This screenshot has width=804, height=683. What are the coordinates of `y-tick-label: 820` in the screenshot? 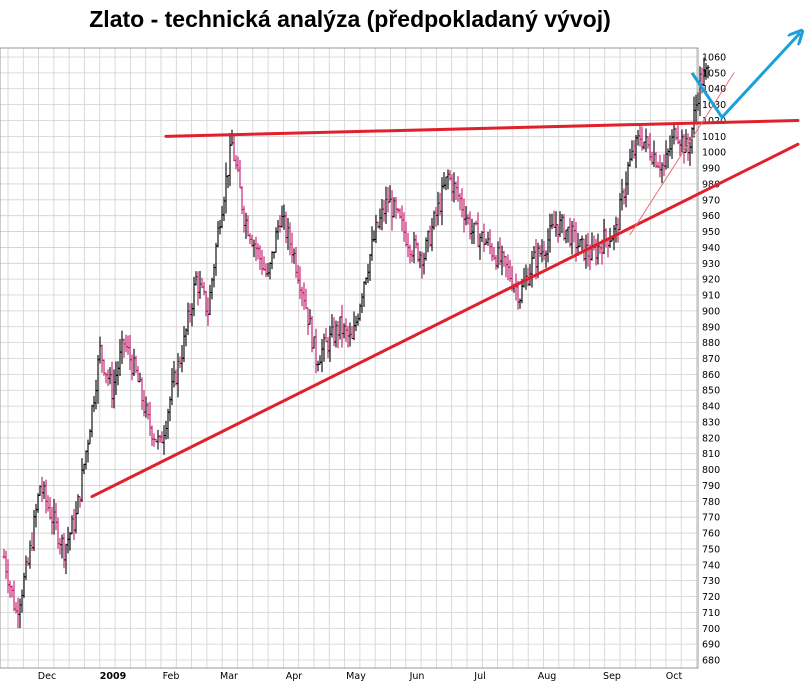 It's located at (711, 438).